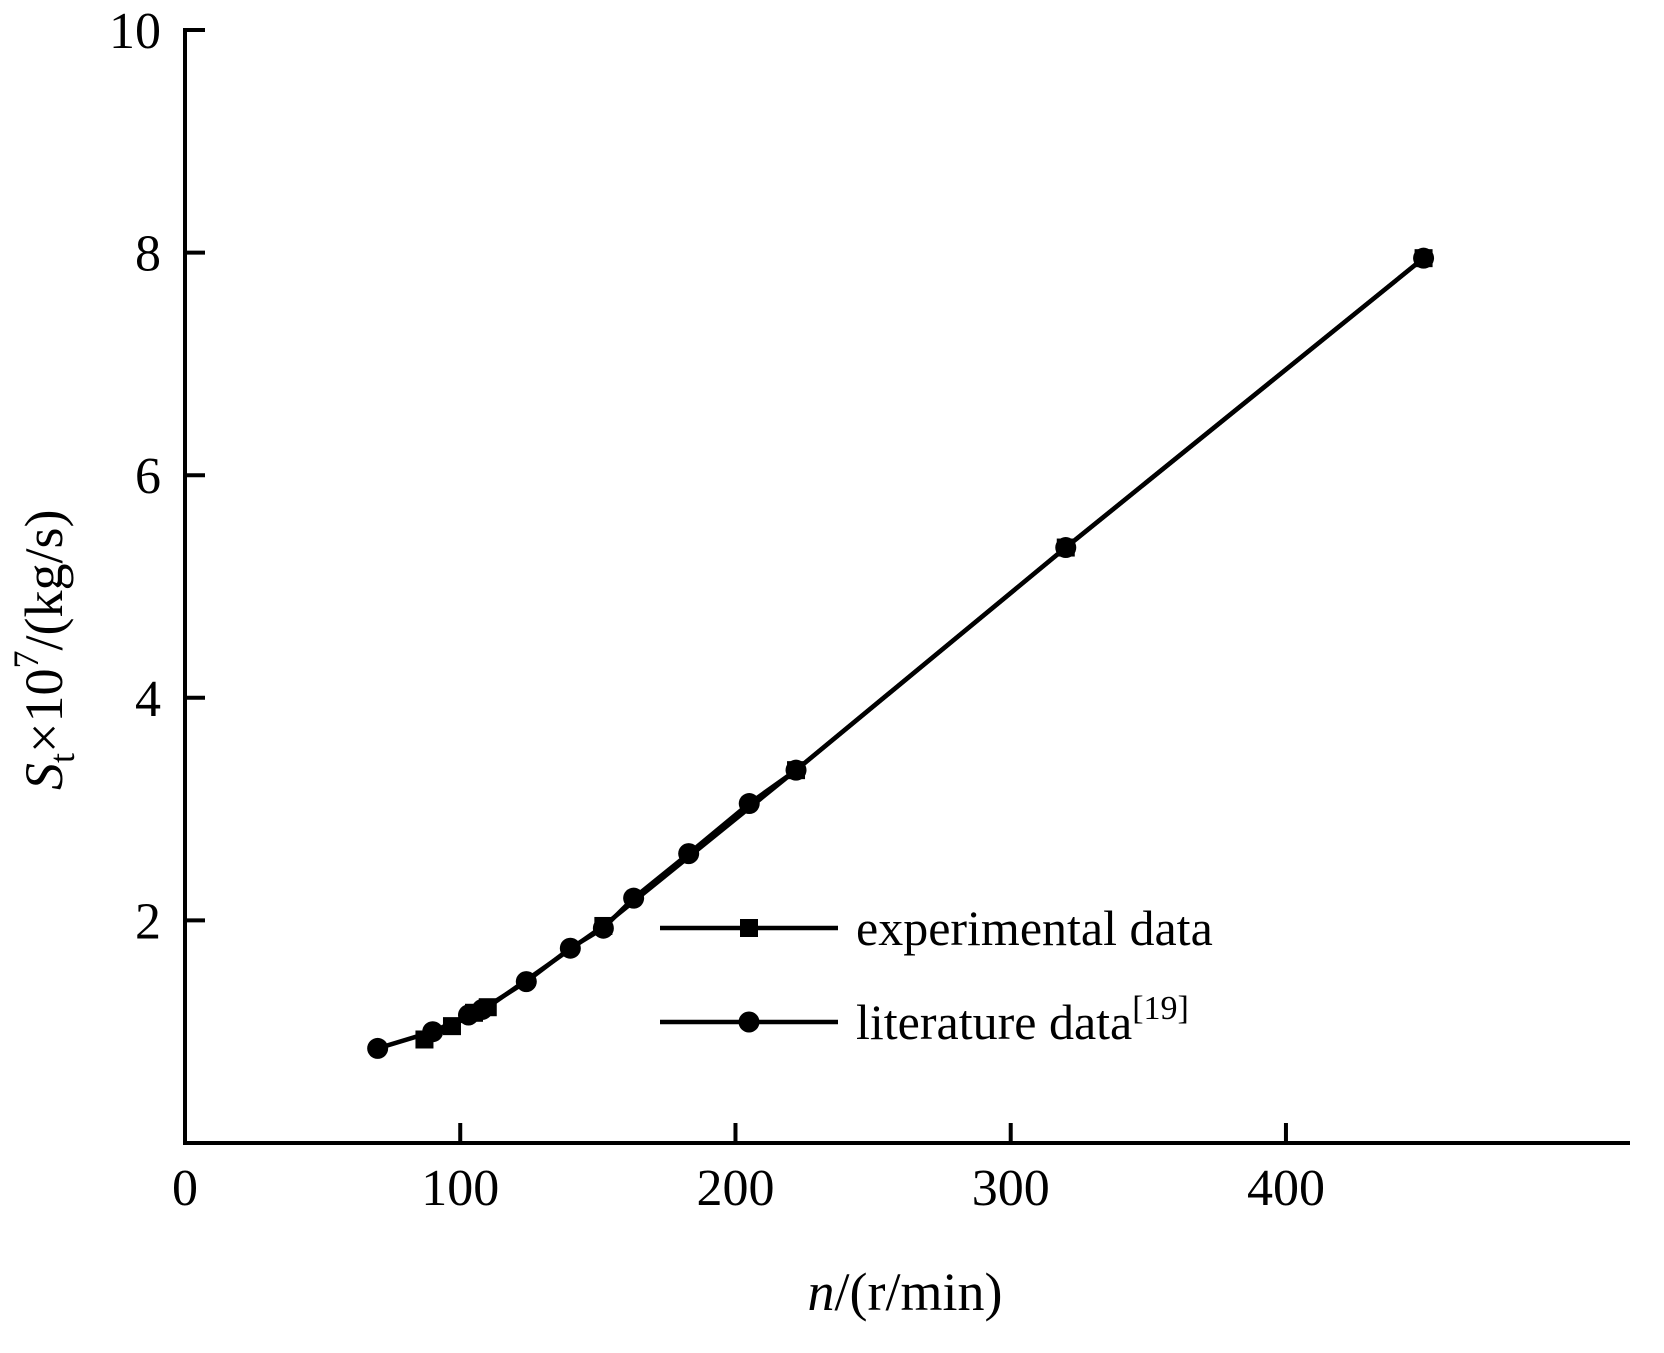 The width and height of the screenshot is (1664, 1353). I want to click on legend-label-experimental-data: experimental data, so click(1034, 928).